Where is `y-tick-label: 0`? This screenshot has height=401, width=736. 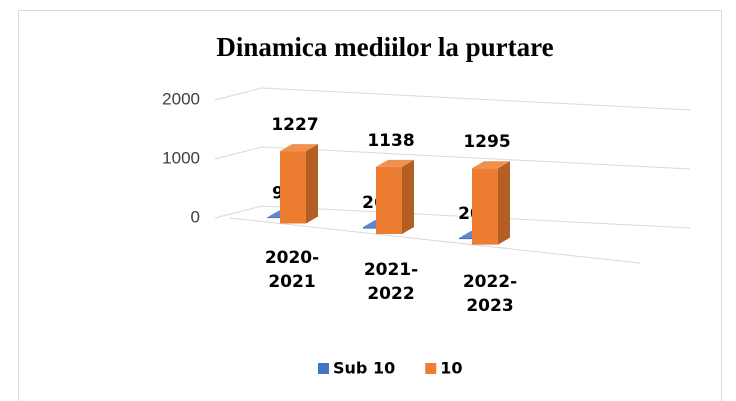
y-tick-label: 0 is located at coordinates (195, 216).